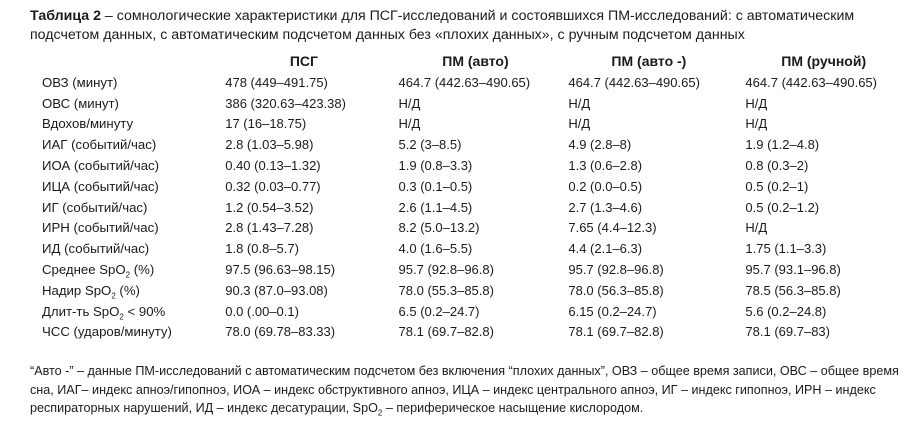 This screenshot has height=432, width=910. I want to click on table-cell: 78.0 (56.3–85.8), so click(616, 290).